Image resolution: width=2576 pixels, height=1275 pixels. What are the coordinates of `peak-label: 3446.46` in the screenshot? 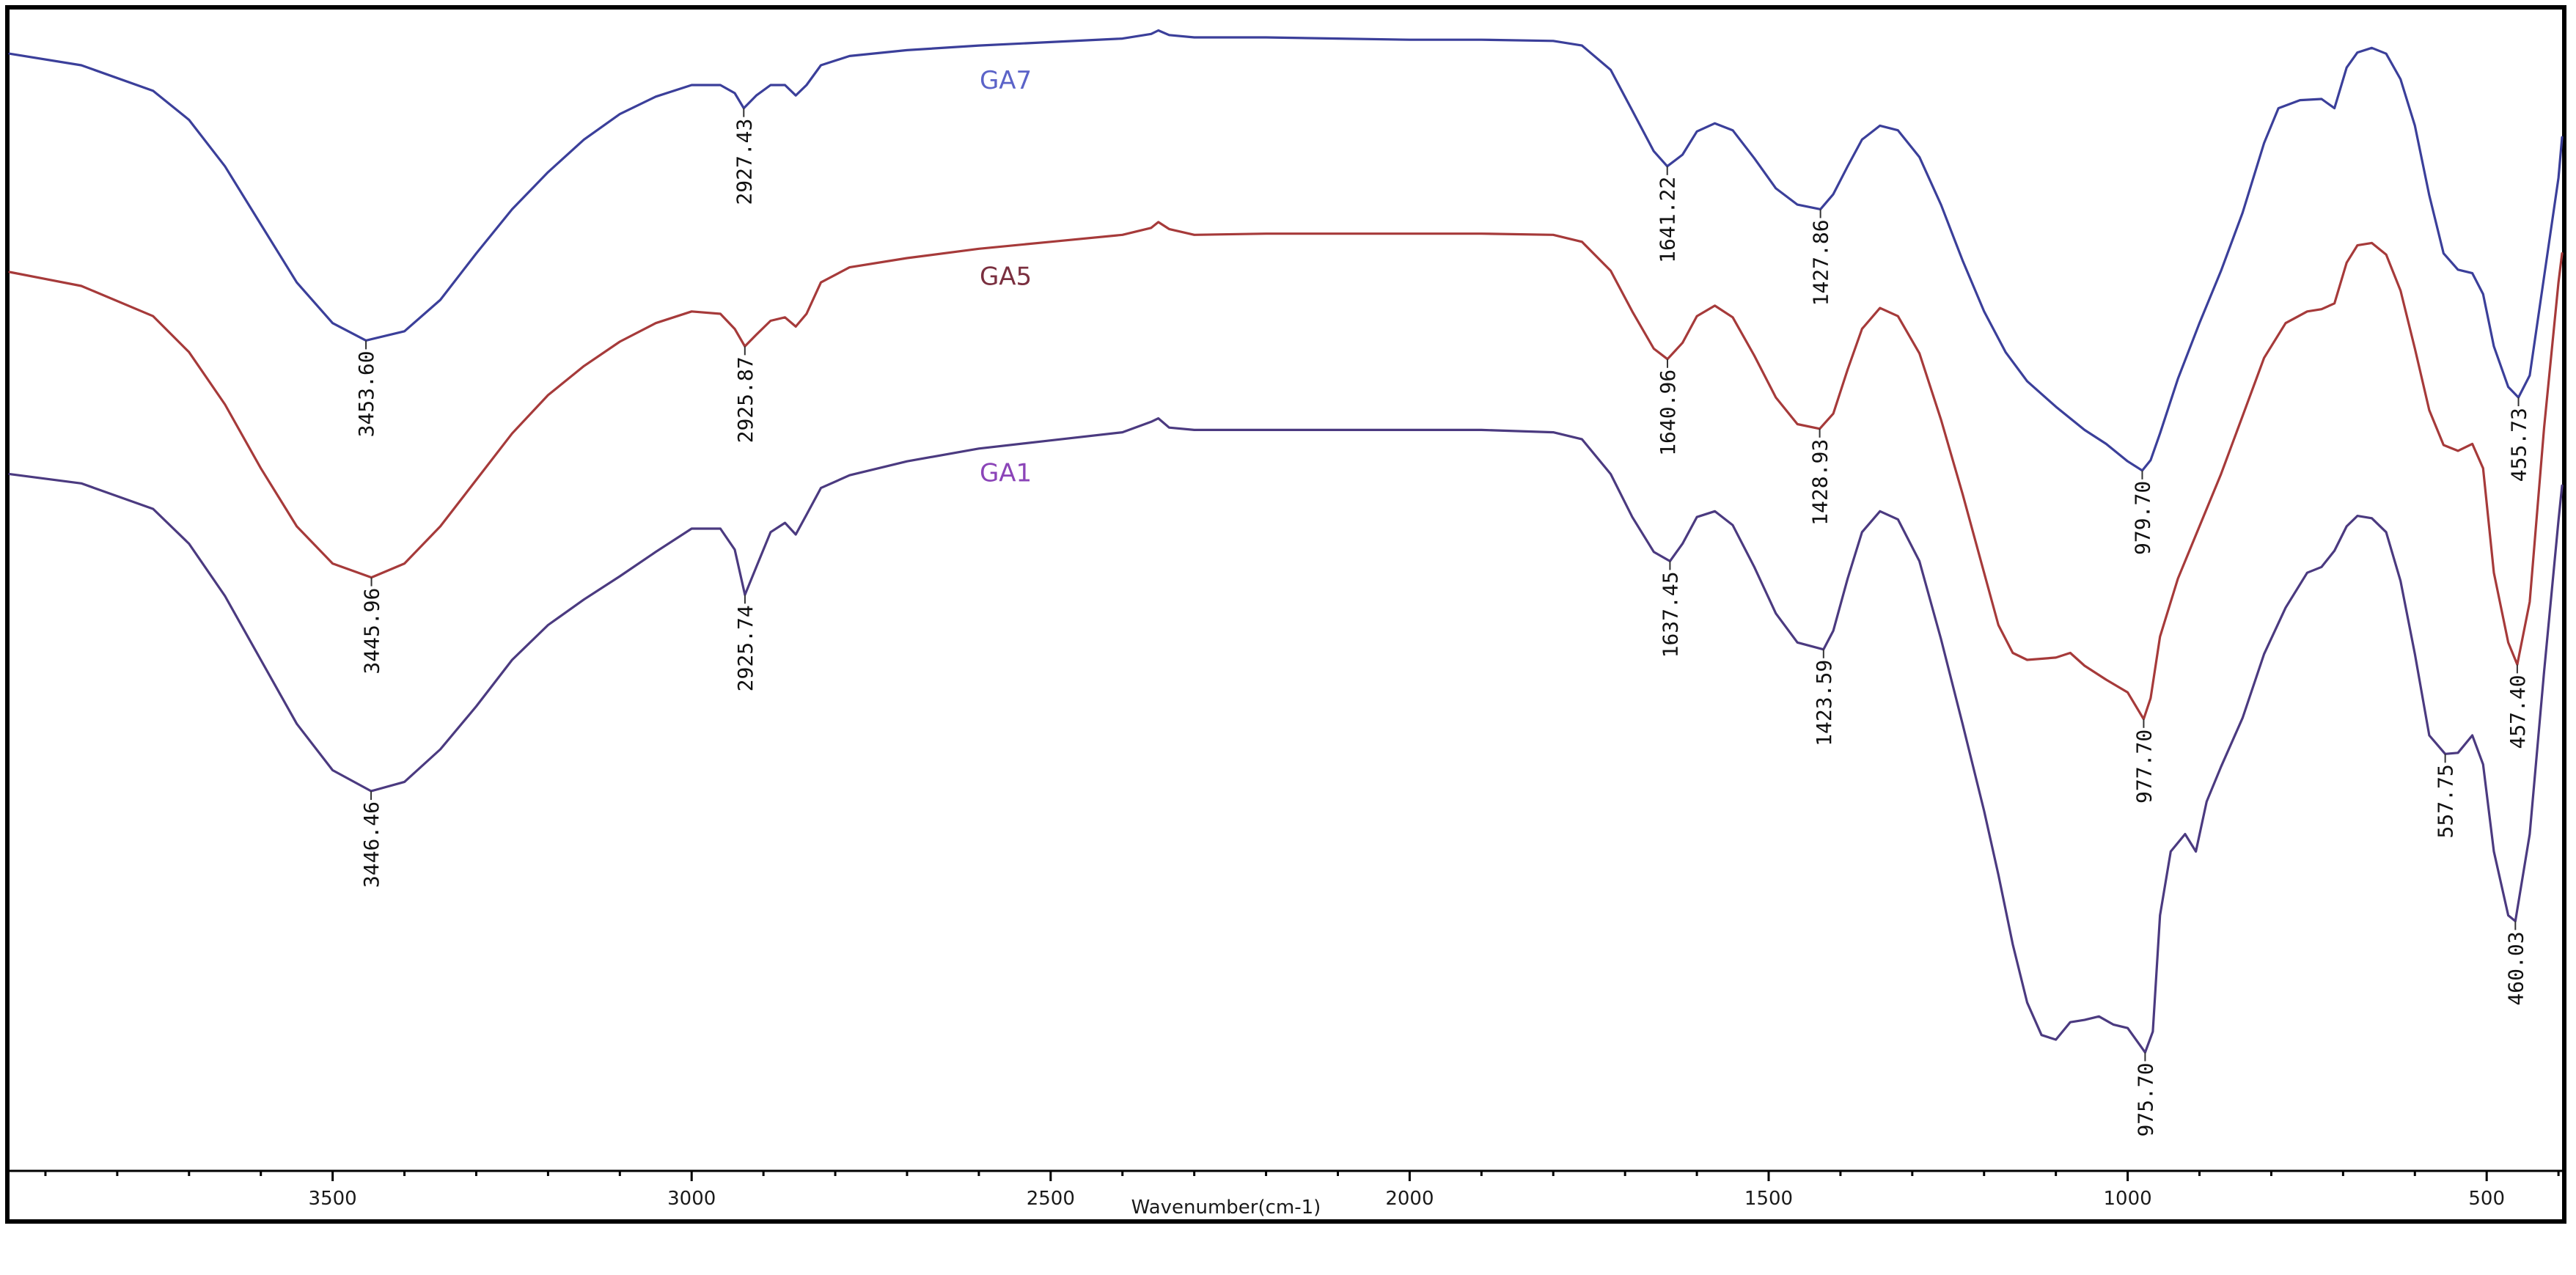 It's located at (372, 845).